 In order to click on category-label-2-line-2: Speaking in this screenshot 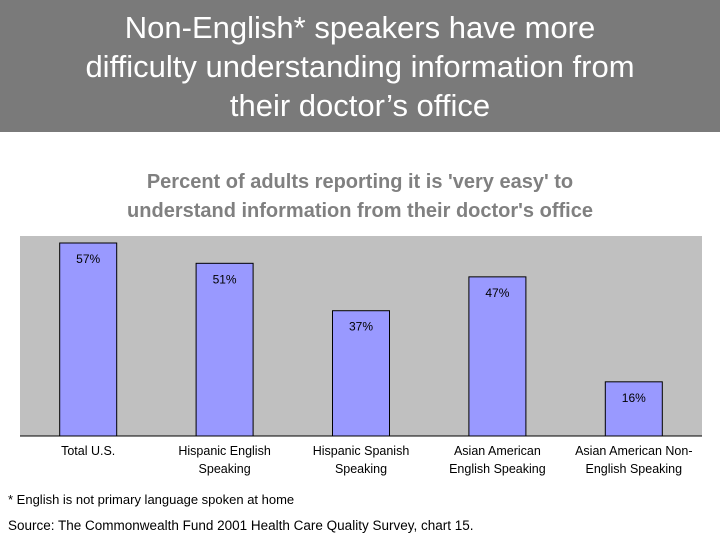, I will do `click(225, 469)`.